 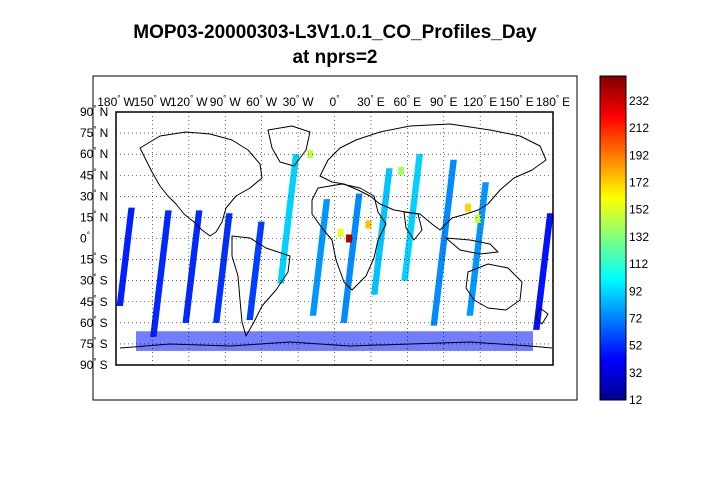 What do you see at coordinates (153, 101) in the screenshot?
I see `x-tick-label: 150° W` at bounding box center [153, 101].